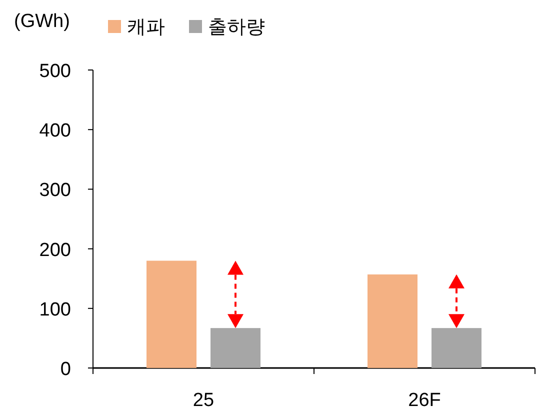 The height and width of the screenshot is (417, 540). Describe the element at coordinates (55, 191) in the screenshot. I see `y-tick-label: 300` at that location.